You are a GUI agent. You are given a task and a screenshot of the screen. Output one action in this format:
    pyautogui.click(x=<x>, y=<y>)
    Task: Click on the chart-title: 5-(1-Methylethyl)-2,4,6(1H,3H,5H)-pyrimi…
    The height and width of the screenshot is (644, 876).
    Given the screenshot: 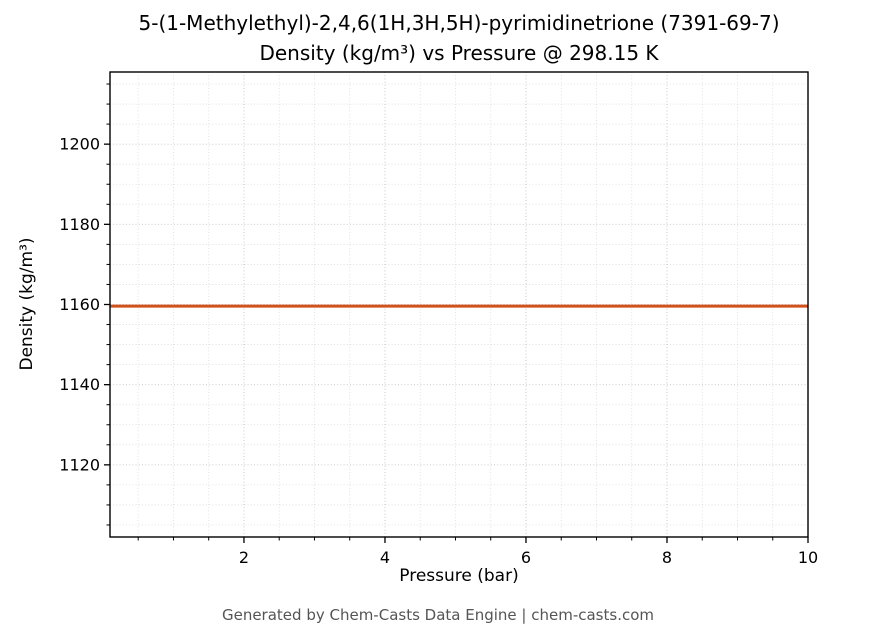 What is the action you would take?
    pyautogui.click(x=459, y=38)
    